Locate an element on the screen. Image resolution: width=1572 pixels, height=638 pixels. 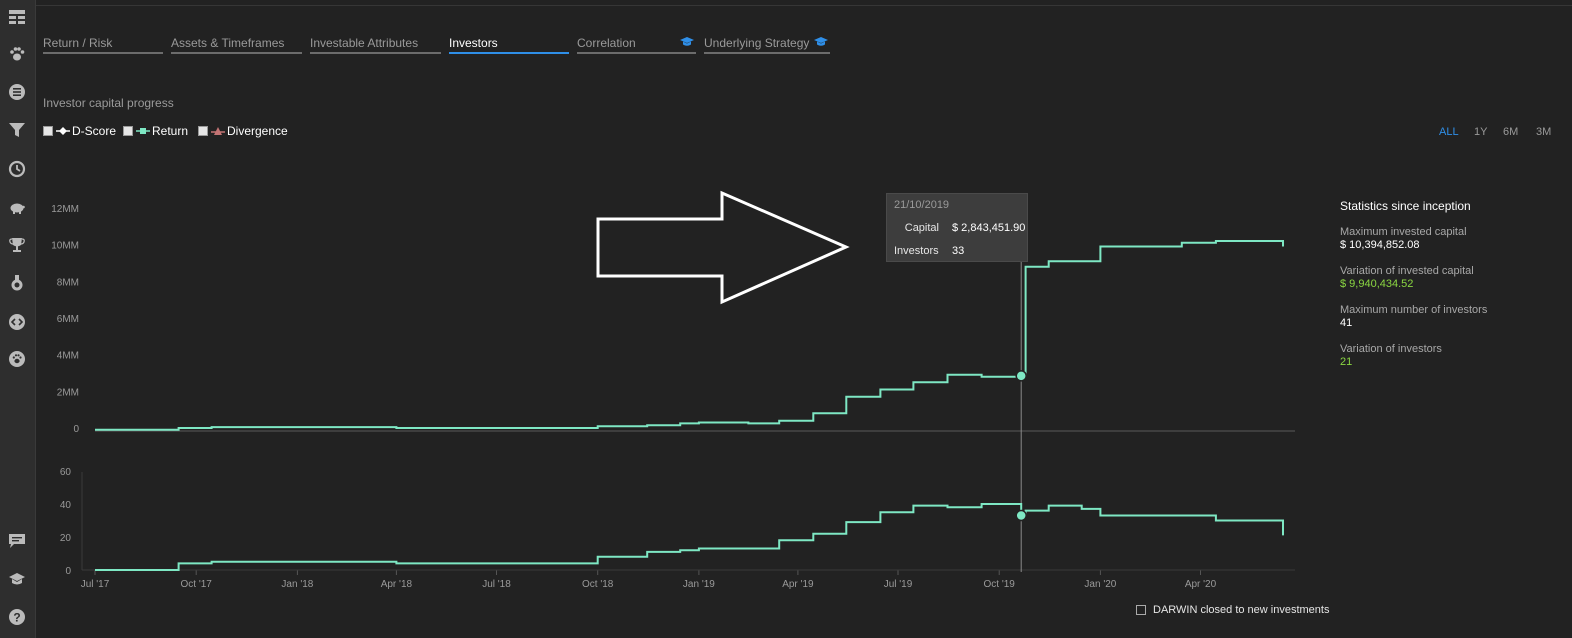
investors-y-axis: 0 20 40 60 is located at coordinates (66, 522).